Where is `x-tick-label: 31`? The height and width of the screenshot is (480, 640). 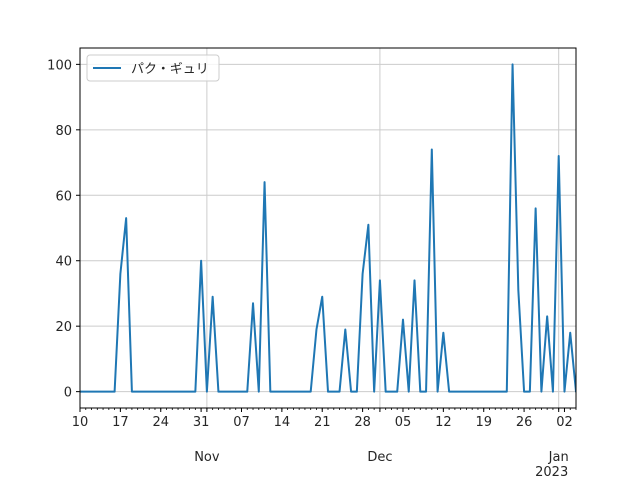
x-tick-label: 31 is located at coordinates (201, 422).